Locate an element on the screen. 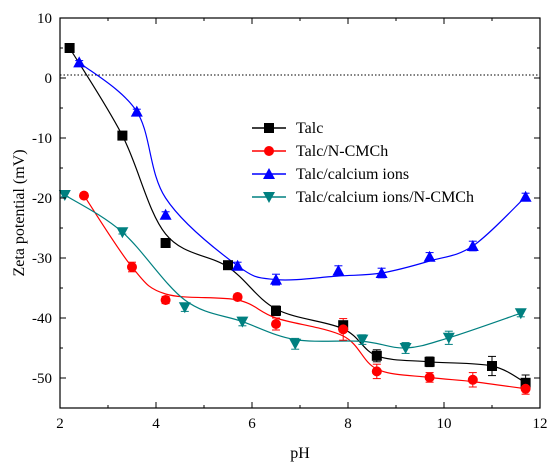 The width and height of the screenshot is (548, 471). legend-entry-1: Talc is located at coordinates (287, 128).